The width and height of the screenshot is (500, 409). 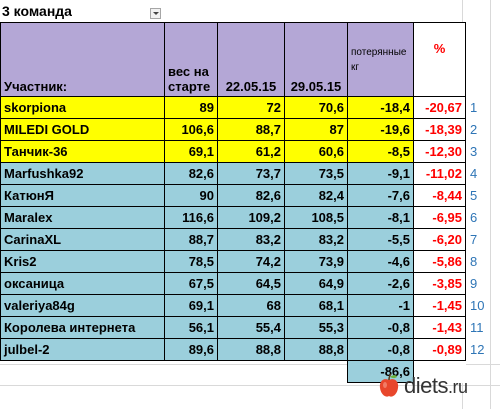 I want to click on rank-number: 7, so click(x=474, y=239).